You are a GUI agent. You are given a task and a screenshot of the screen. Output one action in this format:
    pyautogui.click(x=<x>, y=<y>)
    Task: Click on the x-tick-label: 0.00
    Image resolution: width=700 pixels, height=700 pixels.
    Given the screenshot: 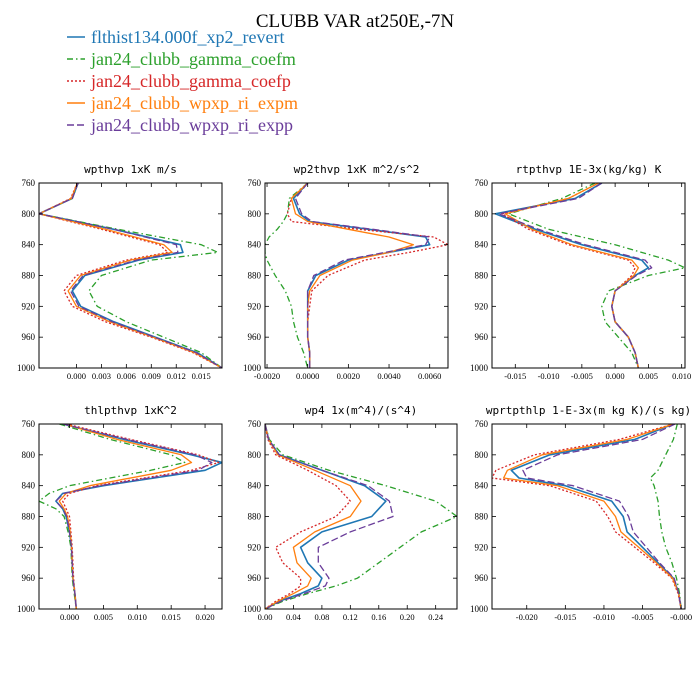 What is the action you would take?
    pyautogui.click(x=265, y=617)
    